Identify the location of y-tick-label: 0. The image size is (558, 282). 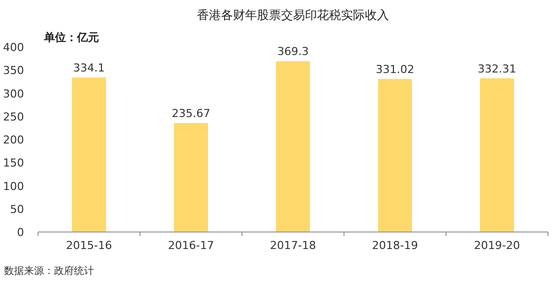
(20, 232).